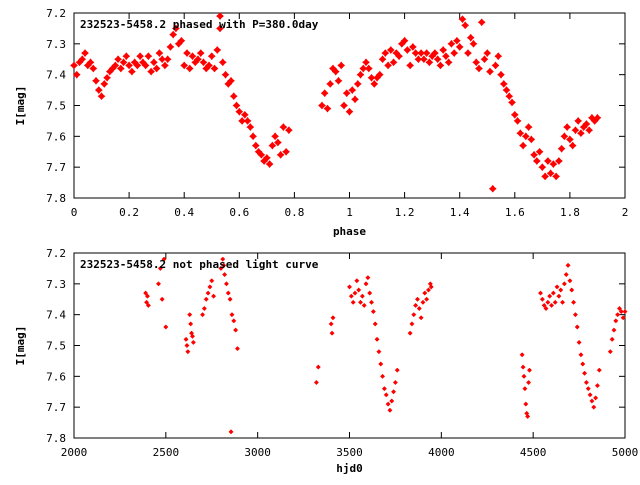 The width and height of the screenshot is (640, 485). I want to click on phased-x-tick-label: 1.4, so click(460, 212).